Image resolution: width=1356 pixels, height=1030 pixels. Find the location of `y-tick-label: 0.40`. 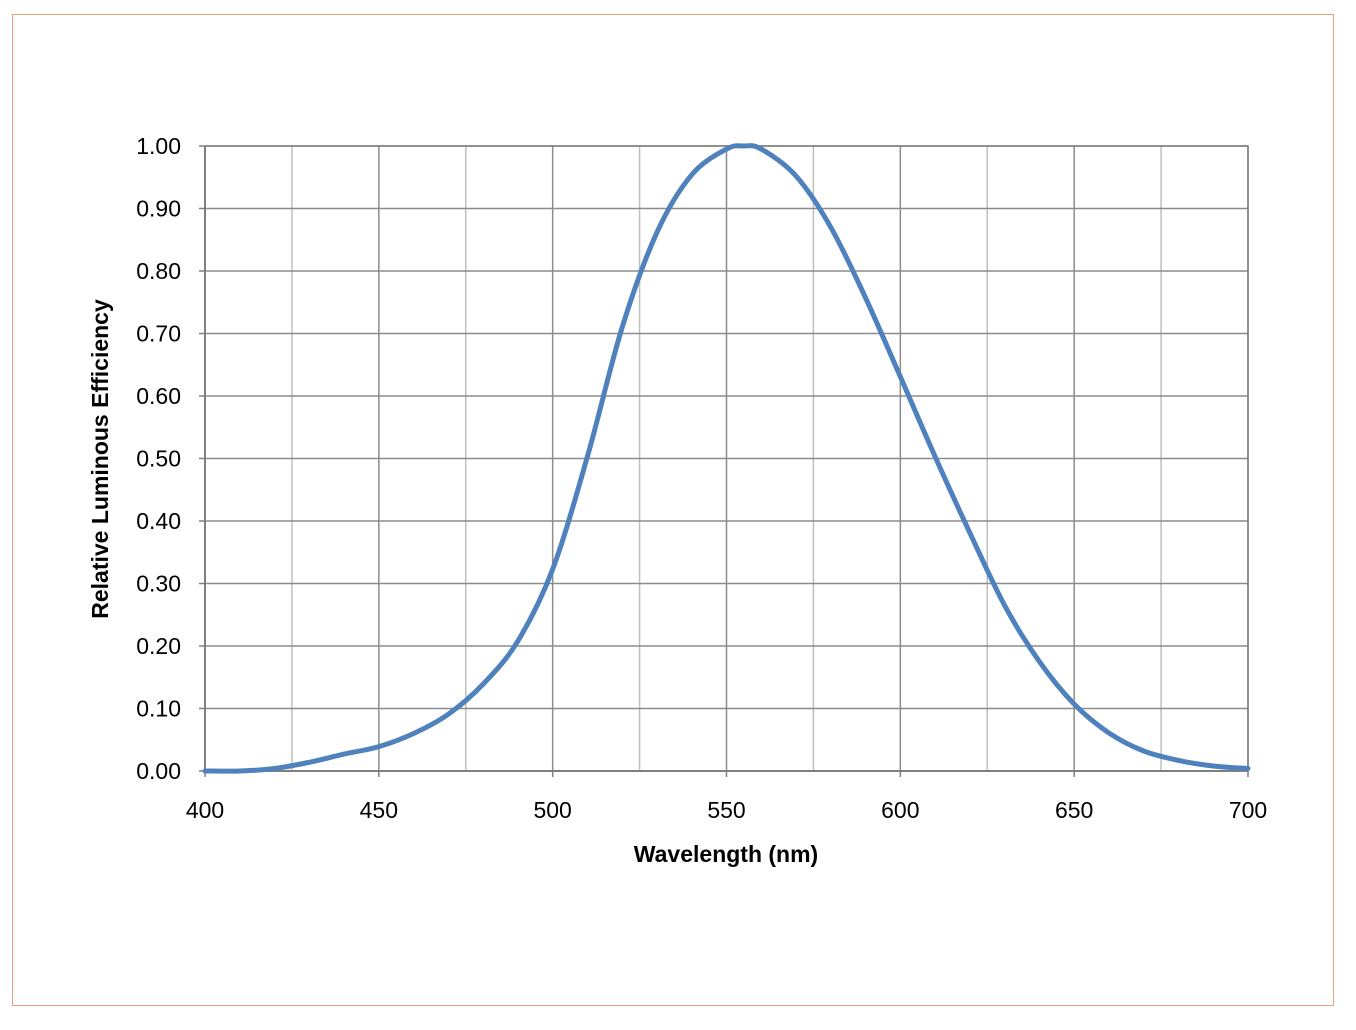

y-tick-label: 0.40 is located at coordinates (158, 521).